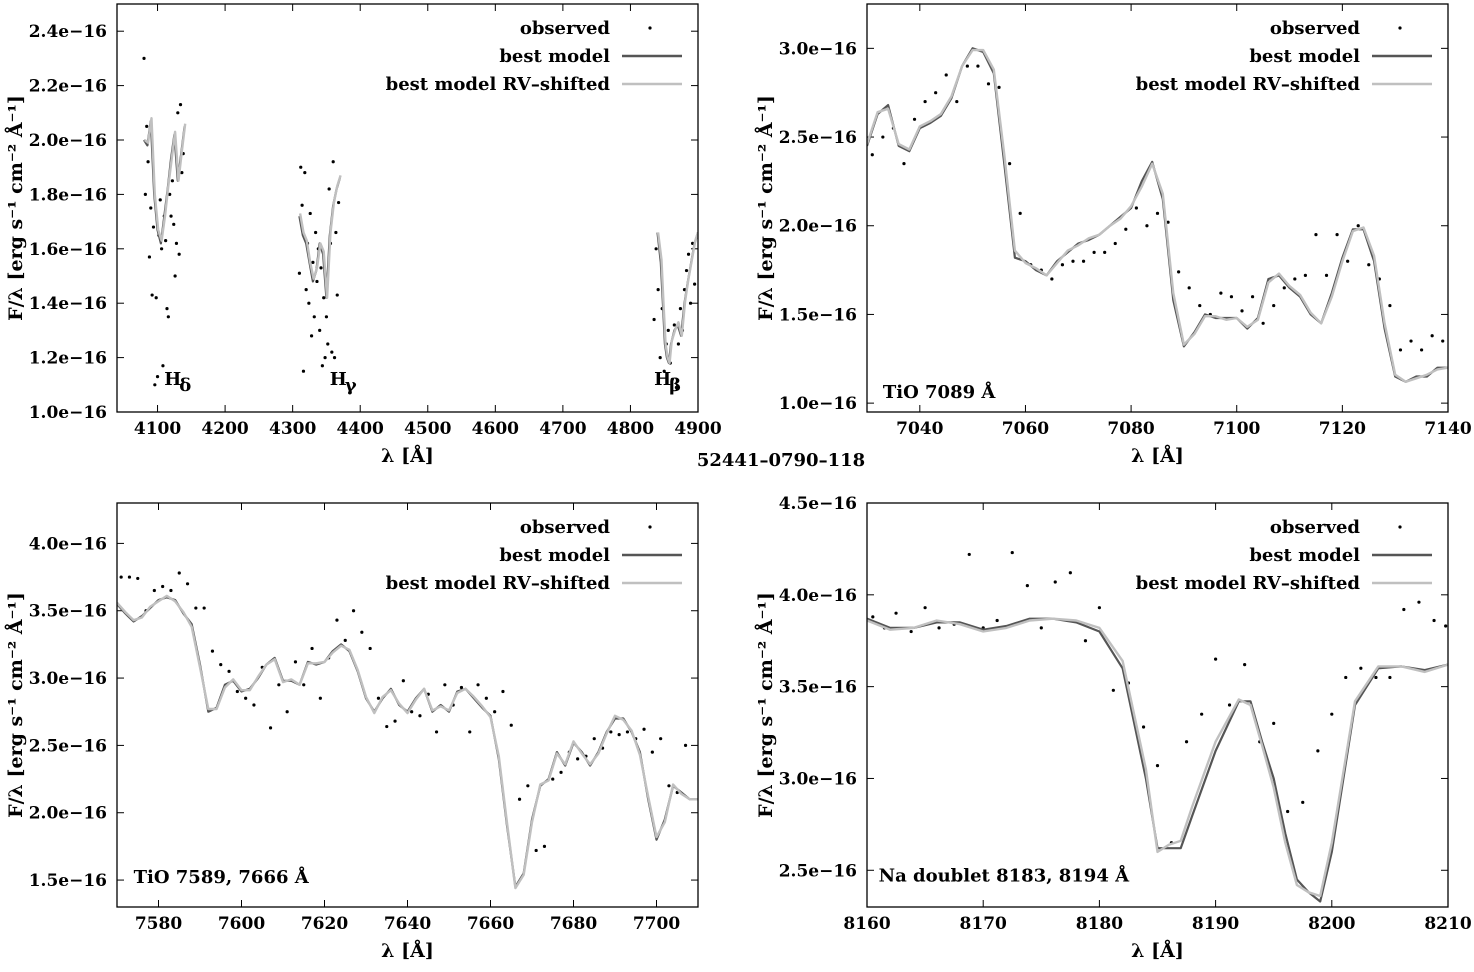 The width and height of the screenshot is (1474, 972). I want to click on x-tick-label: 7060, so click(1025, 429).